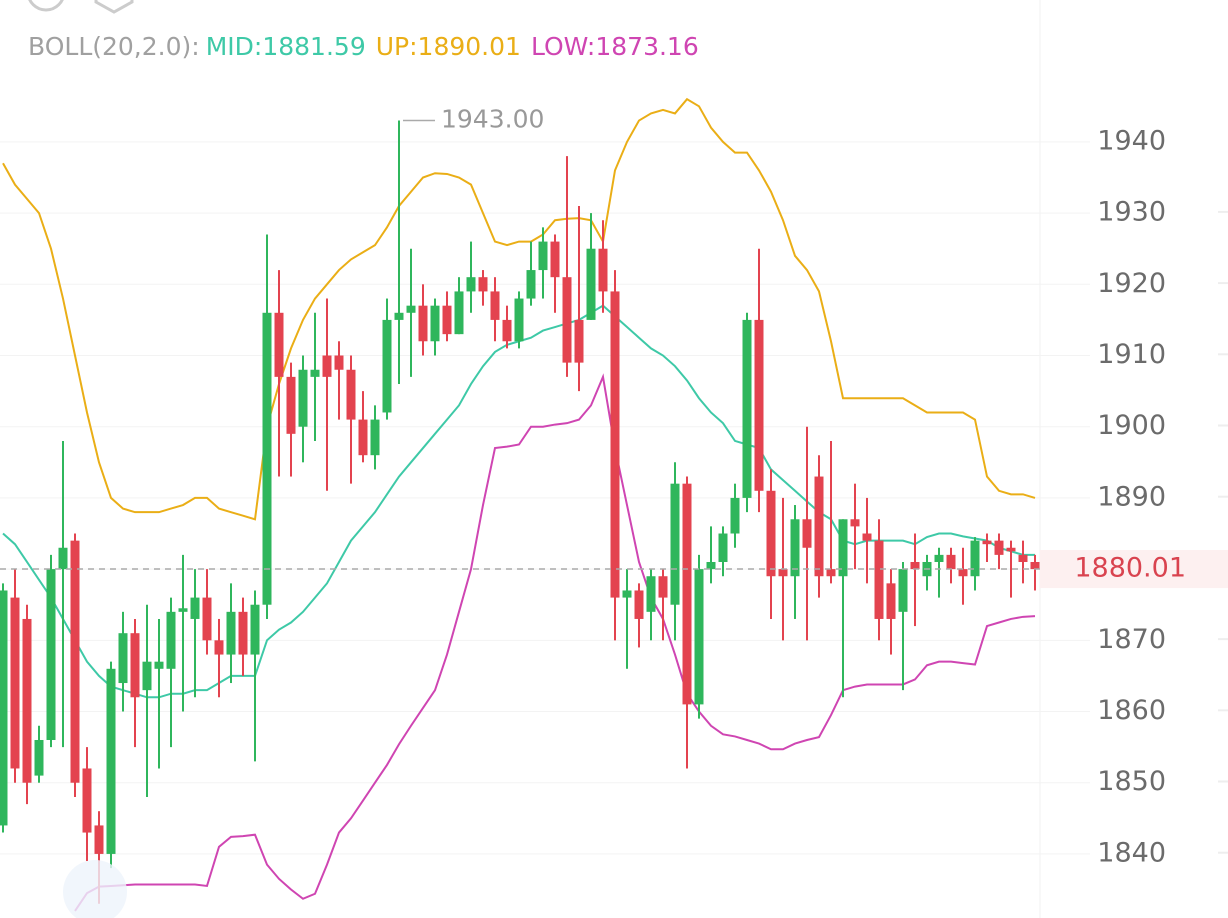 The height and width of the screenshot is (918, 1228). I want to click on y-tick-label: 1870, so click(1131, 639).